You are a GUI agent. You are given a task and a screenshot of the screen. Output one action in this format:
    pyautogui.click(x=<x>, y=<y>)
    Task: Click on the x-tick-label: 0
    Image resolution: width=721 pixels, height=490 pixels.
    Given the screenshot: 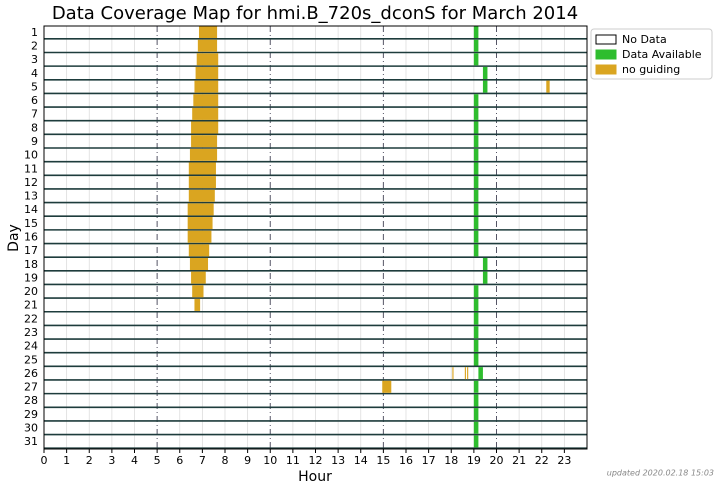 What is the action you would take?
    pyautogui.click(x=44, y=460)
    